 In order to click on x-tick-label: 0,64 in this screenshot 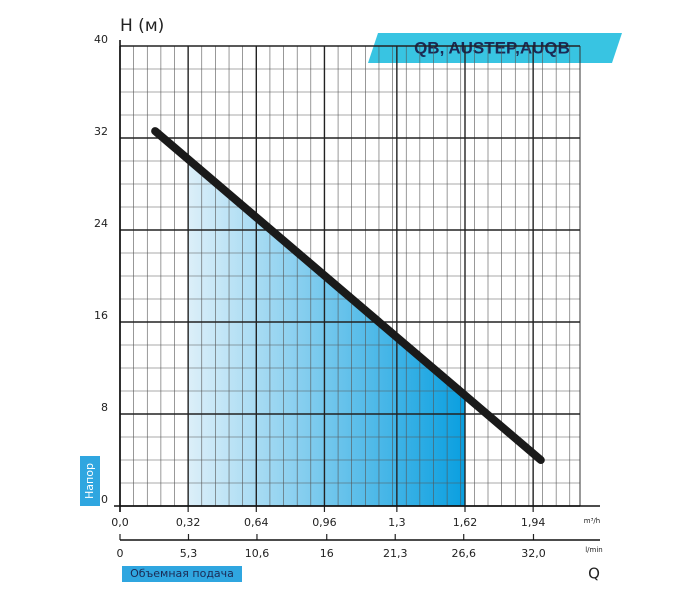, I will do `click(256, 522)`.